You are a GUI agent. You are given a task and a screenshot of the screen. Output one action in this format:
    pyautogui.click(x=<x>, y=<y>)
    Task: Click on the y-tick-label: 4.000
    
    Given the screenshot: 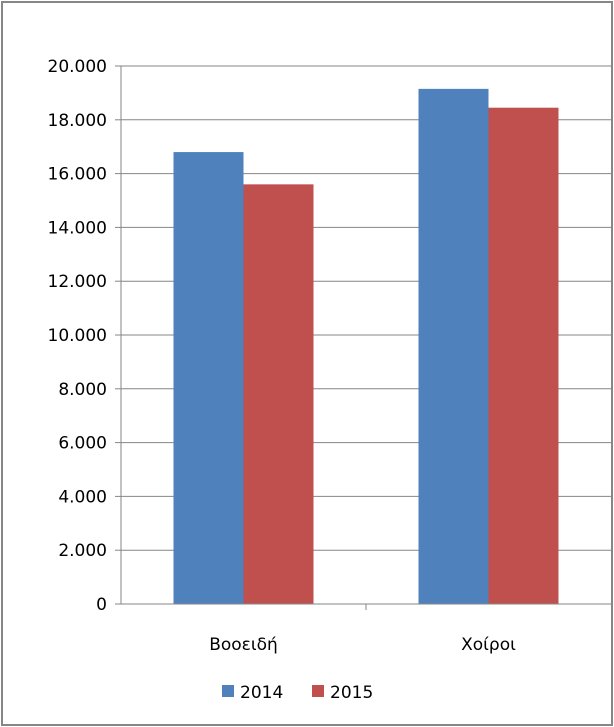 What is the action you would take?
    pyautogui.click(x=82, y=497)
    